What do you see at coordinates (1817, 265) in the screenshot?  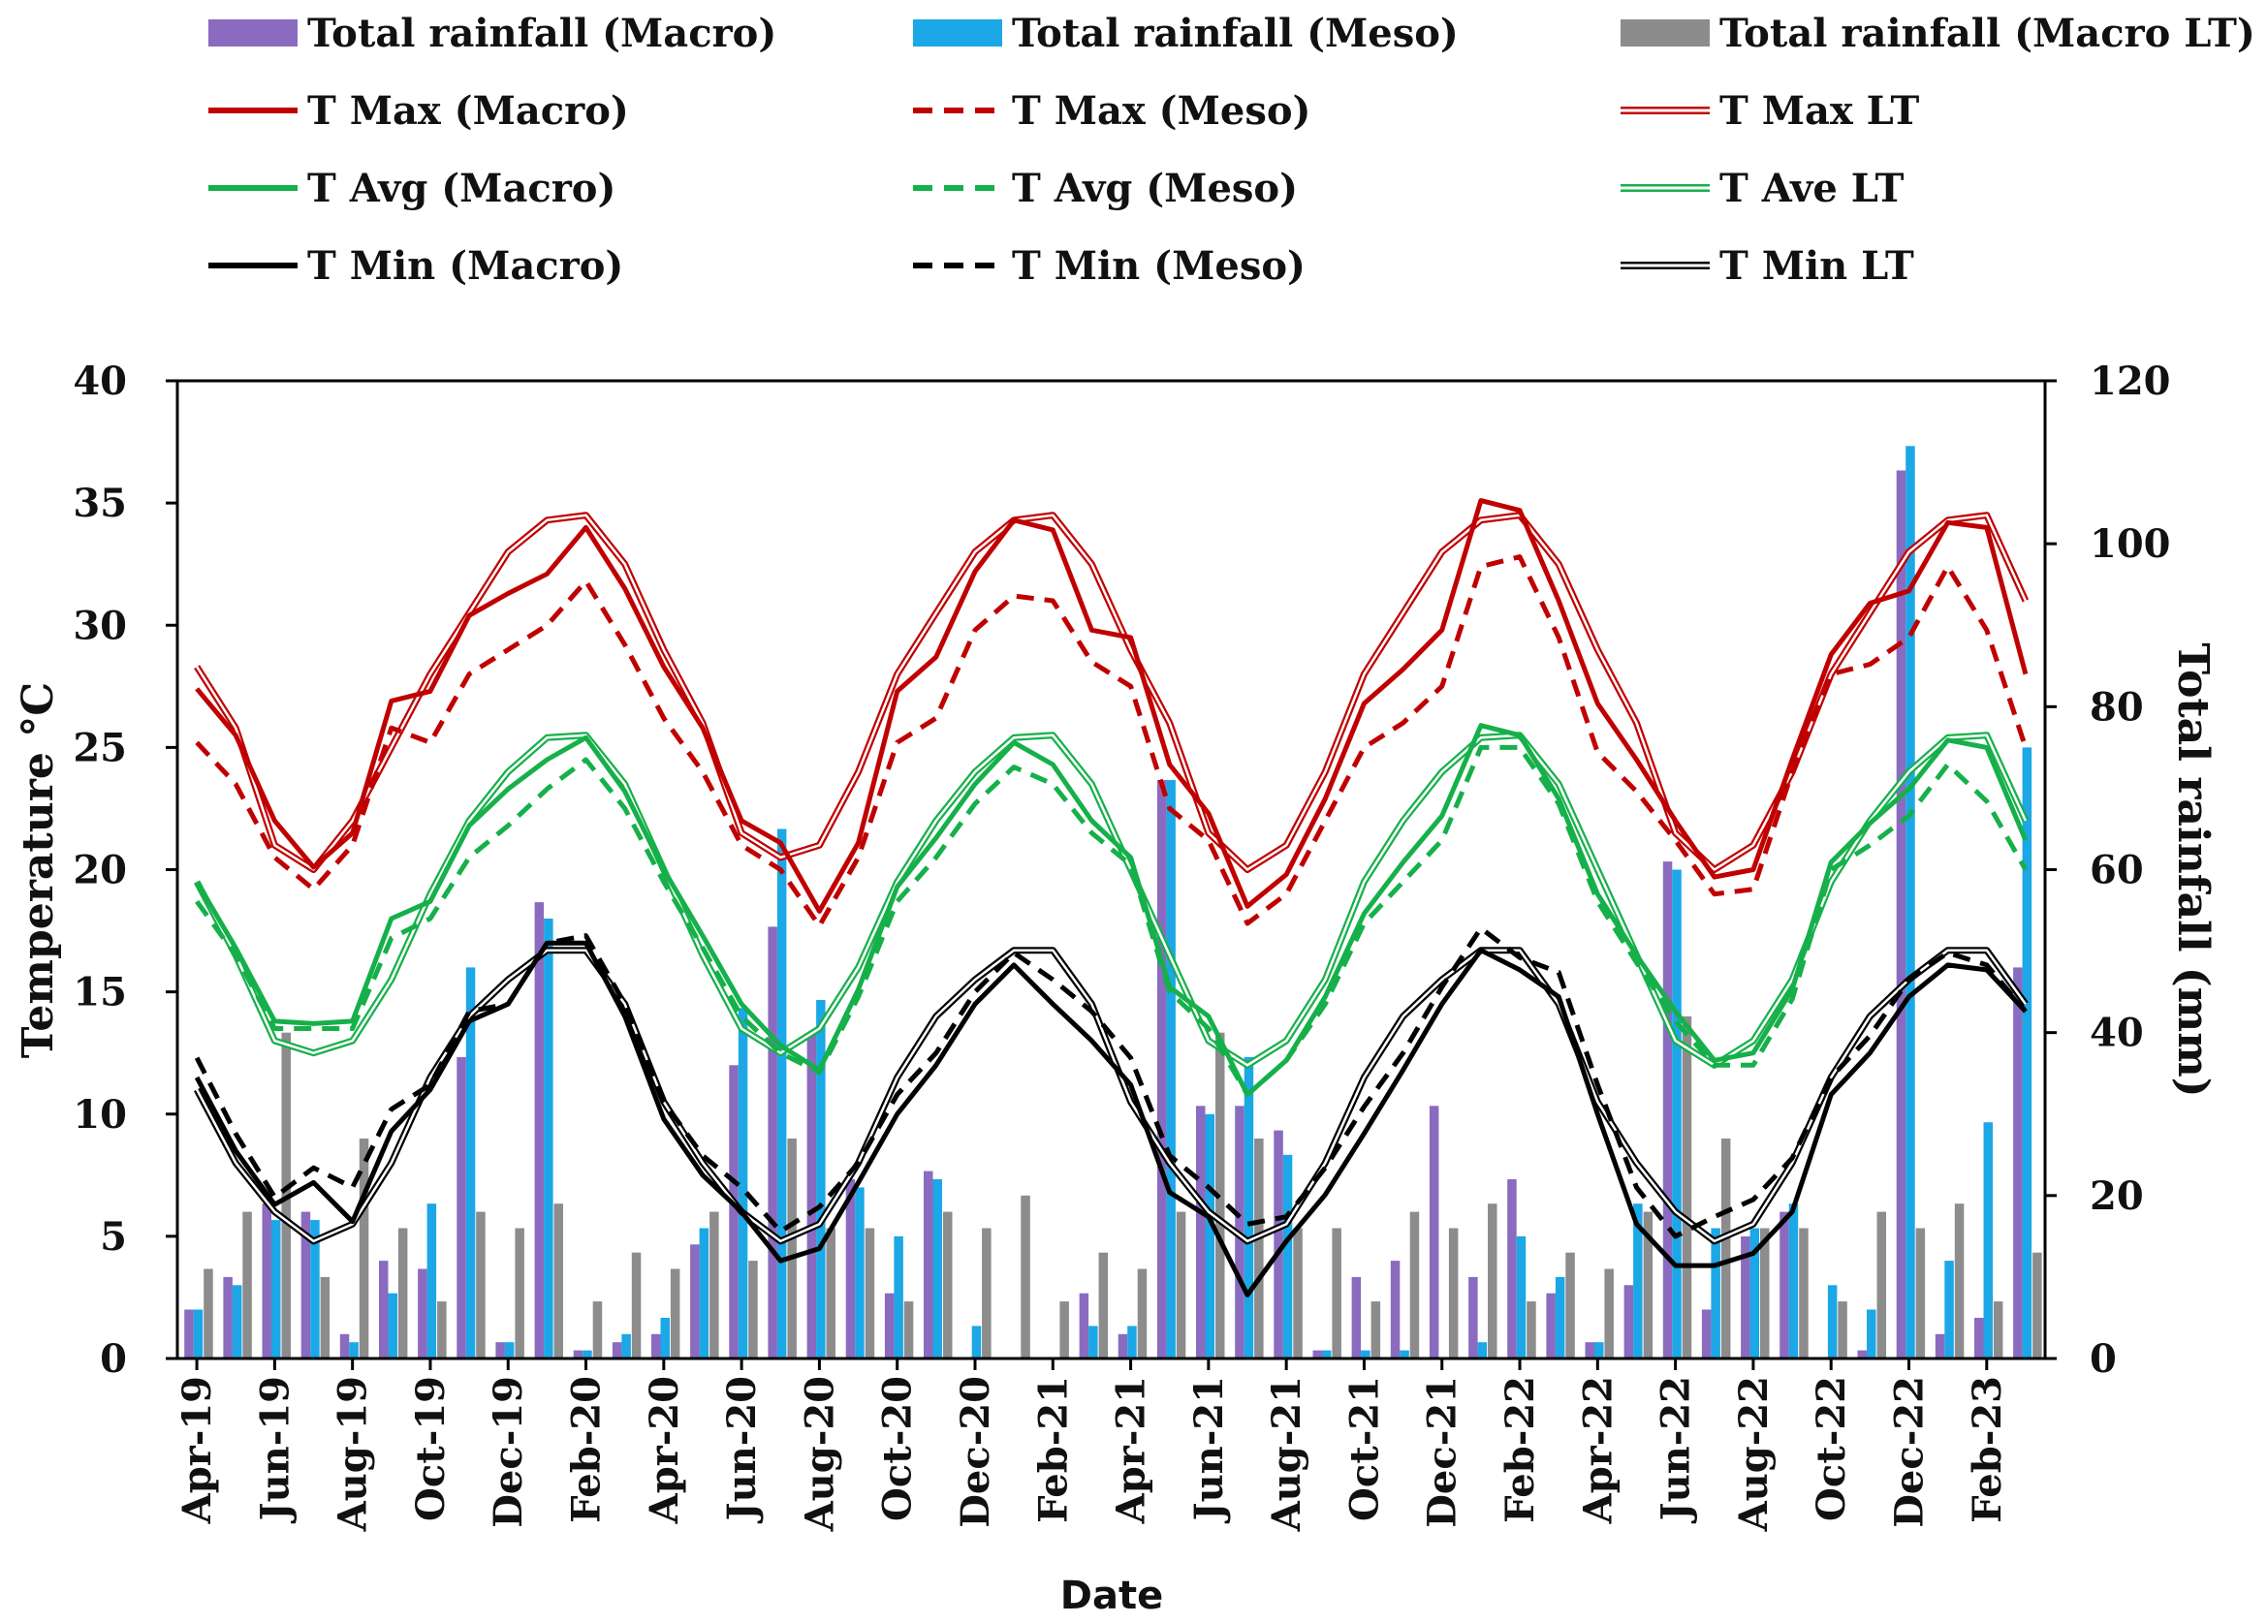 I see `legend-label: T Min LT` at bounding box center [1817, 265].